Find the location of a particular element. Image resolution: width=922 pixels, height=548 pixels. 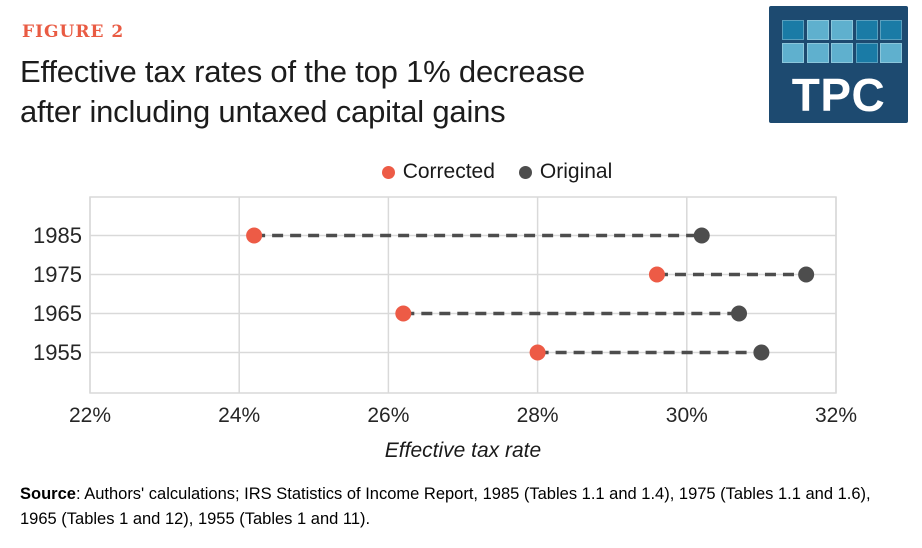

legend-label-original: Original is located at coordinates (576, 171).